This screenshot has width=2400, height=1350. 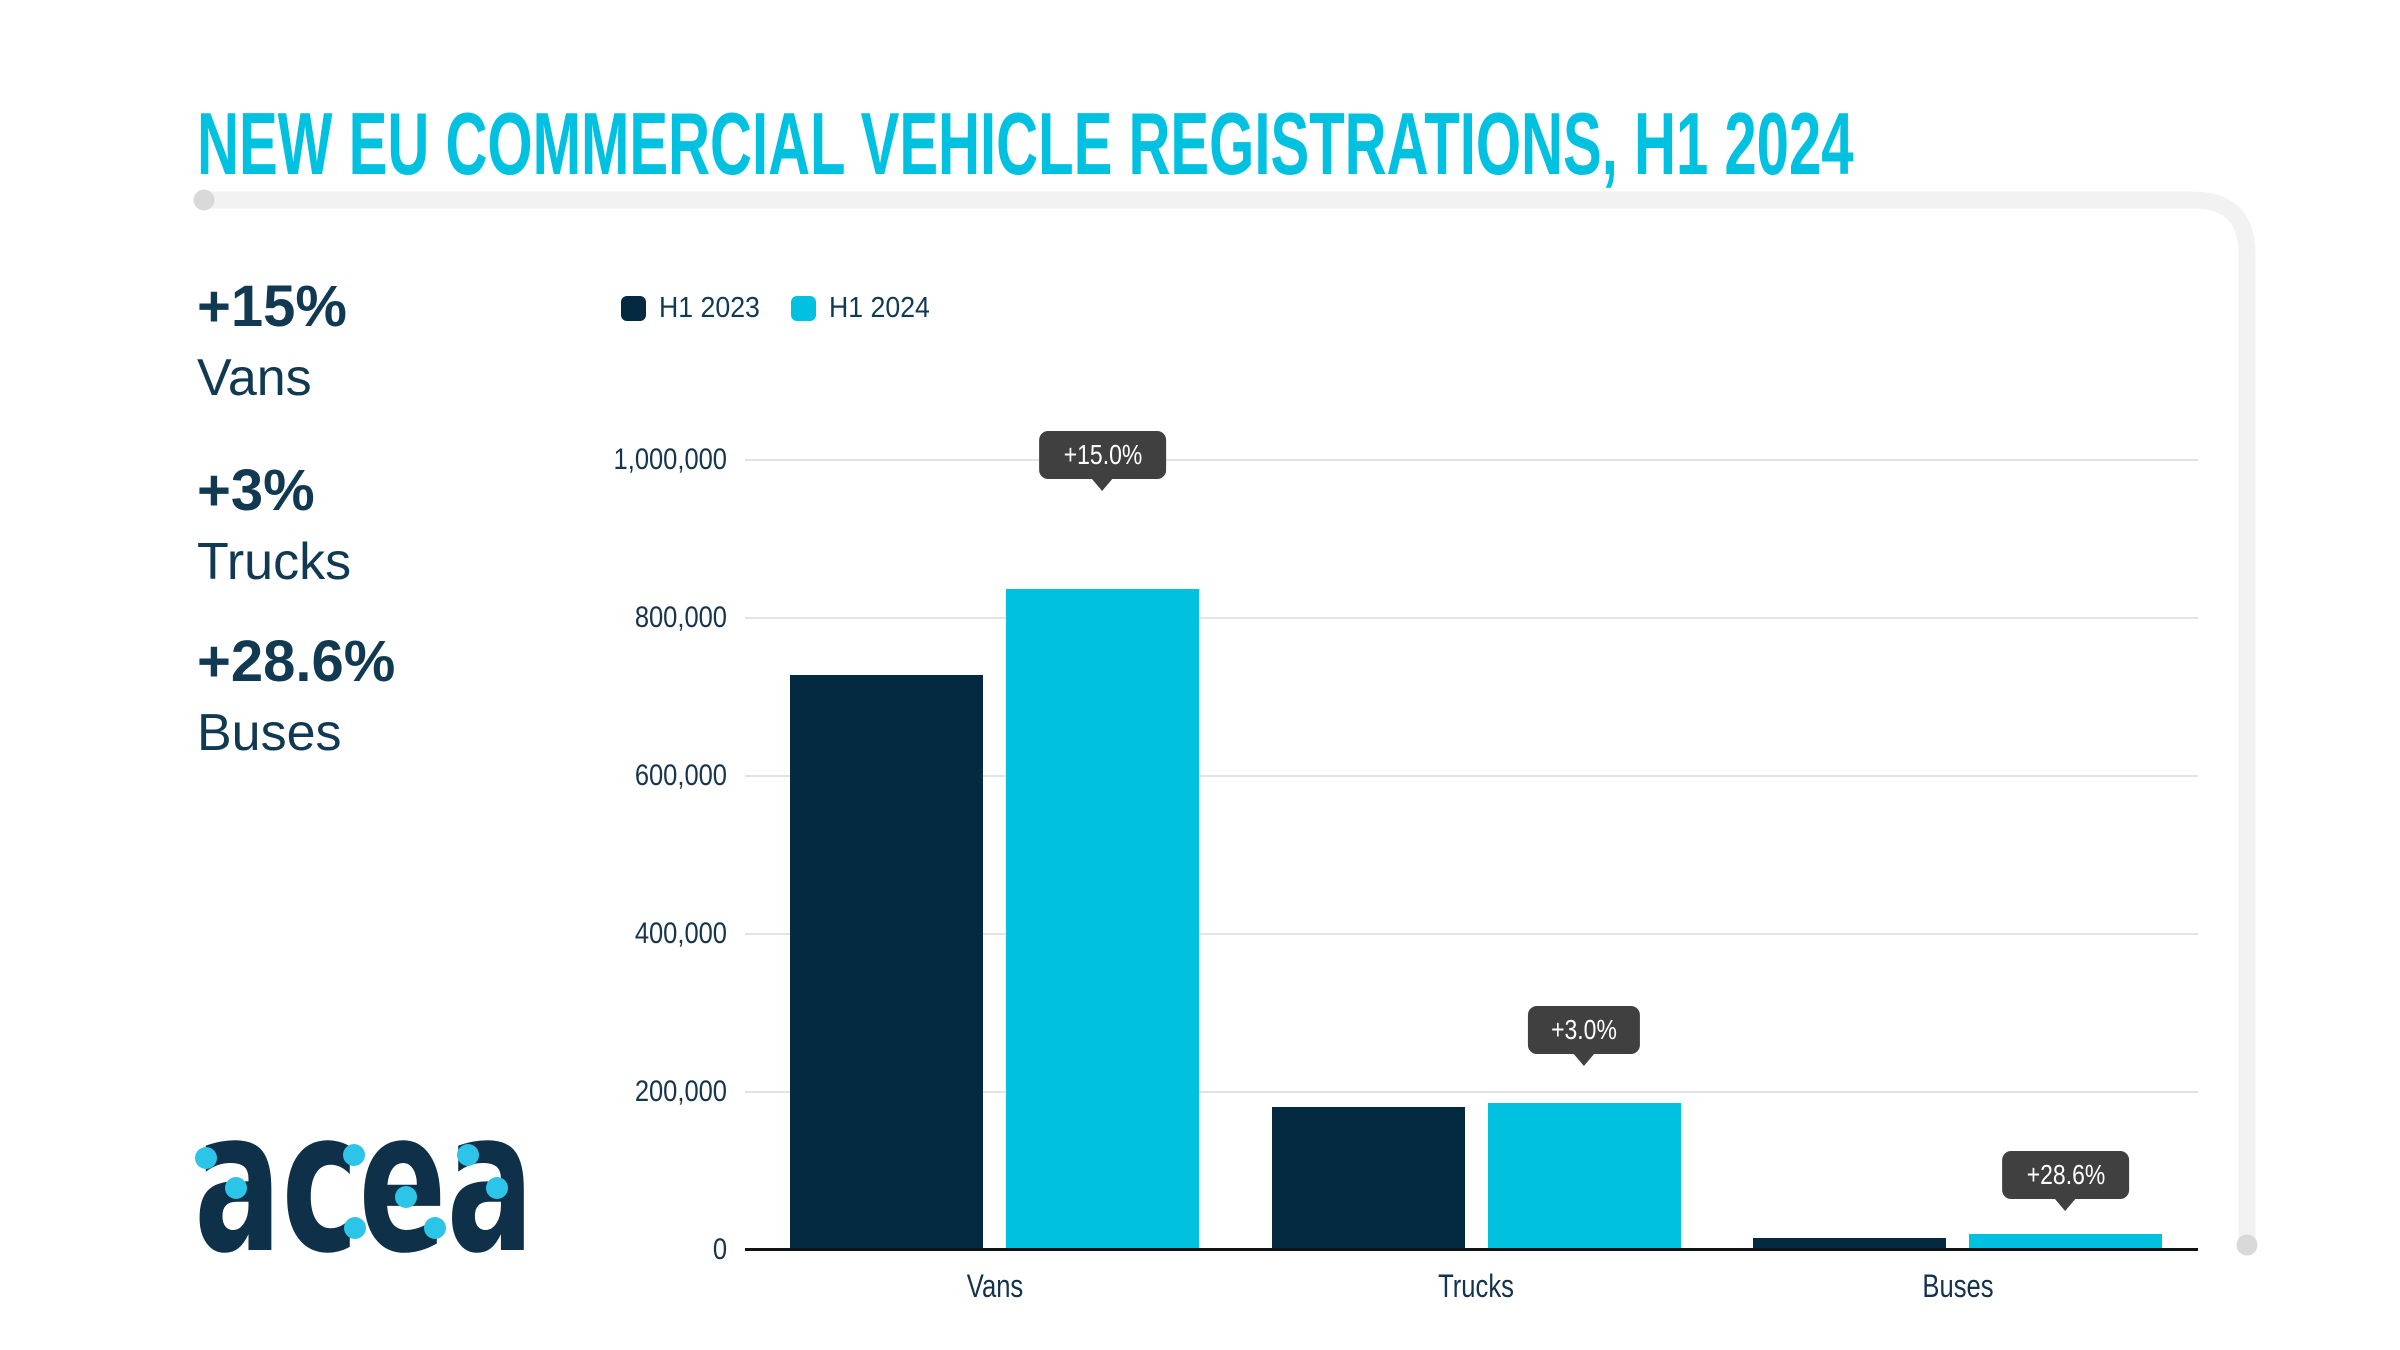 I want to click on legend-item-h1-2023: H1 2023, so click(x=695, y=308).